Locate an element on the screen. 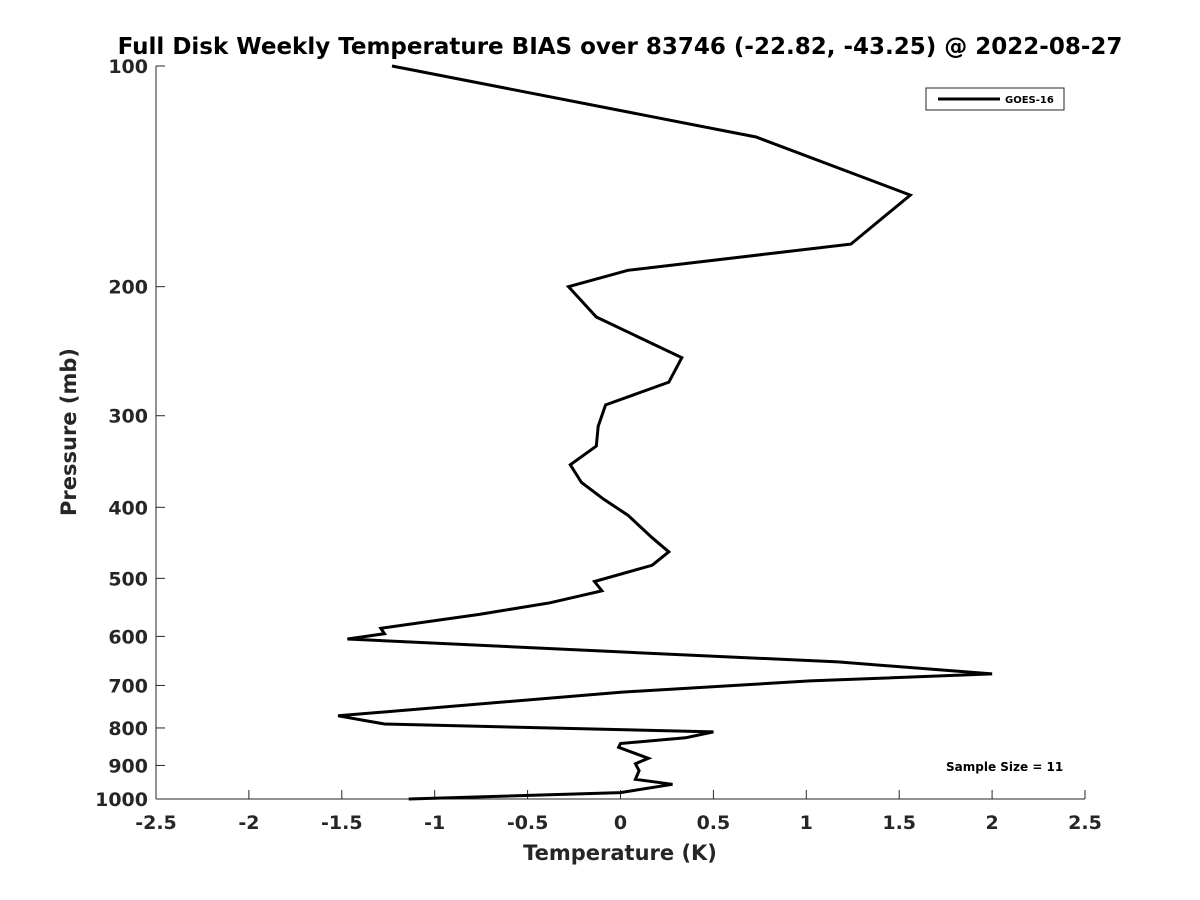  x-tick-label: -0.5 is located at coordinates (528, 823).